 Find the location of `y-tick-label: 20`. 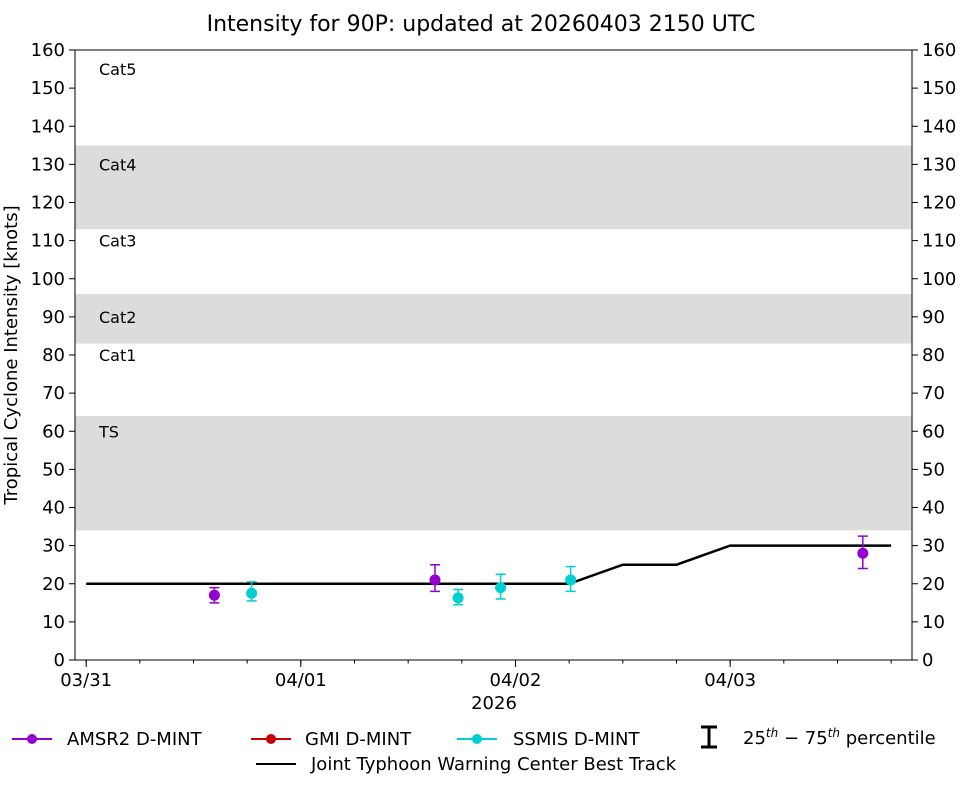

y-tick-label: 20 is located at coordinates (53, 584).